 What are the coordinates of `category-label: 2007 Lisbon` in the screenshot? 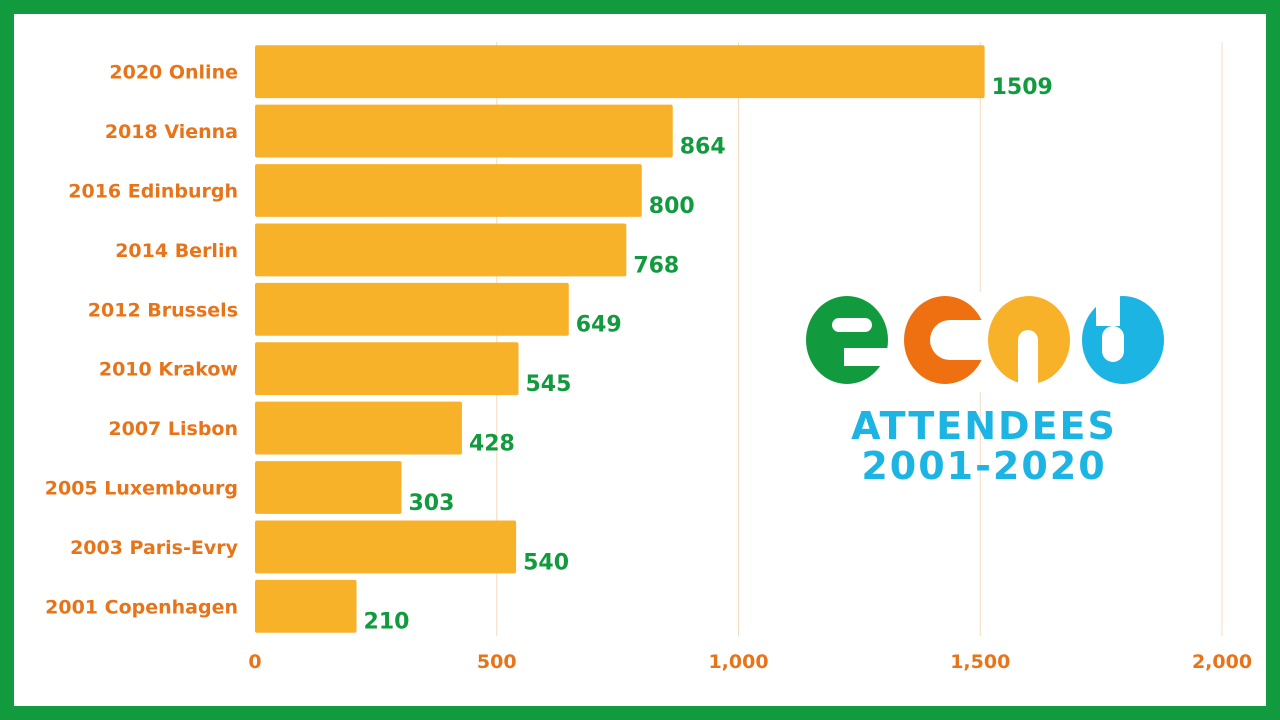 It's located at (173, 429).